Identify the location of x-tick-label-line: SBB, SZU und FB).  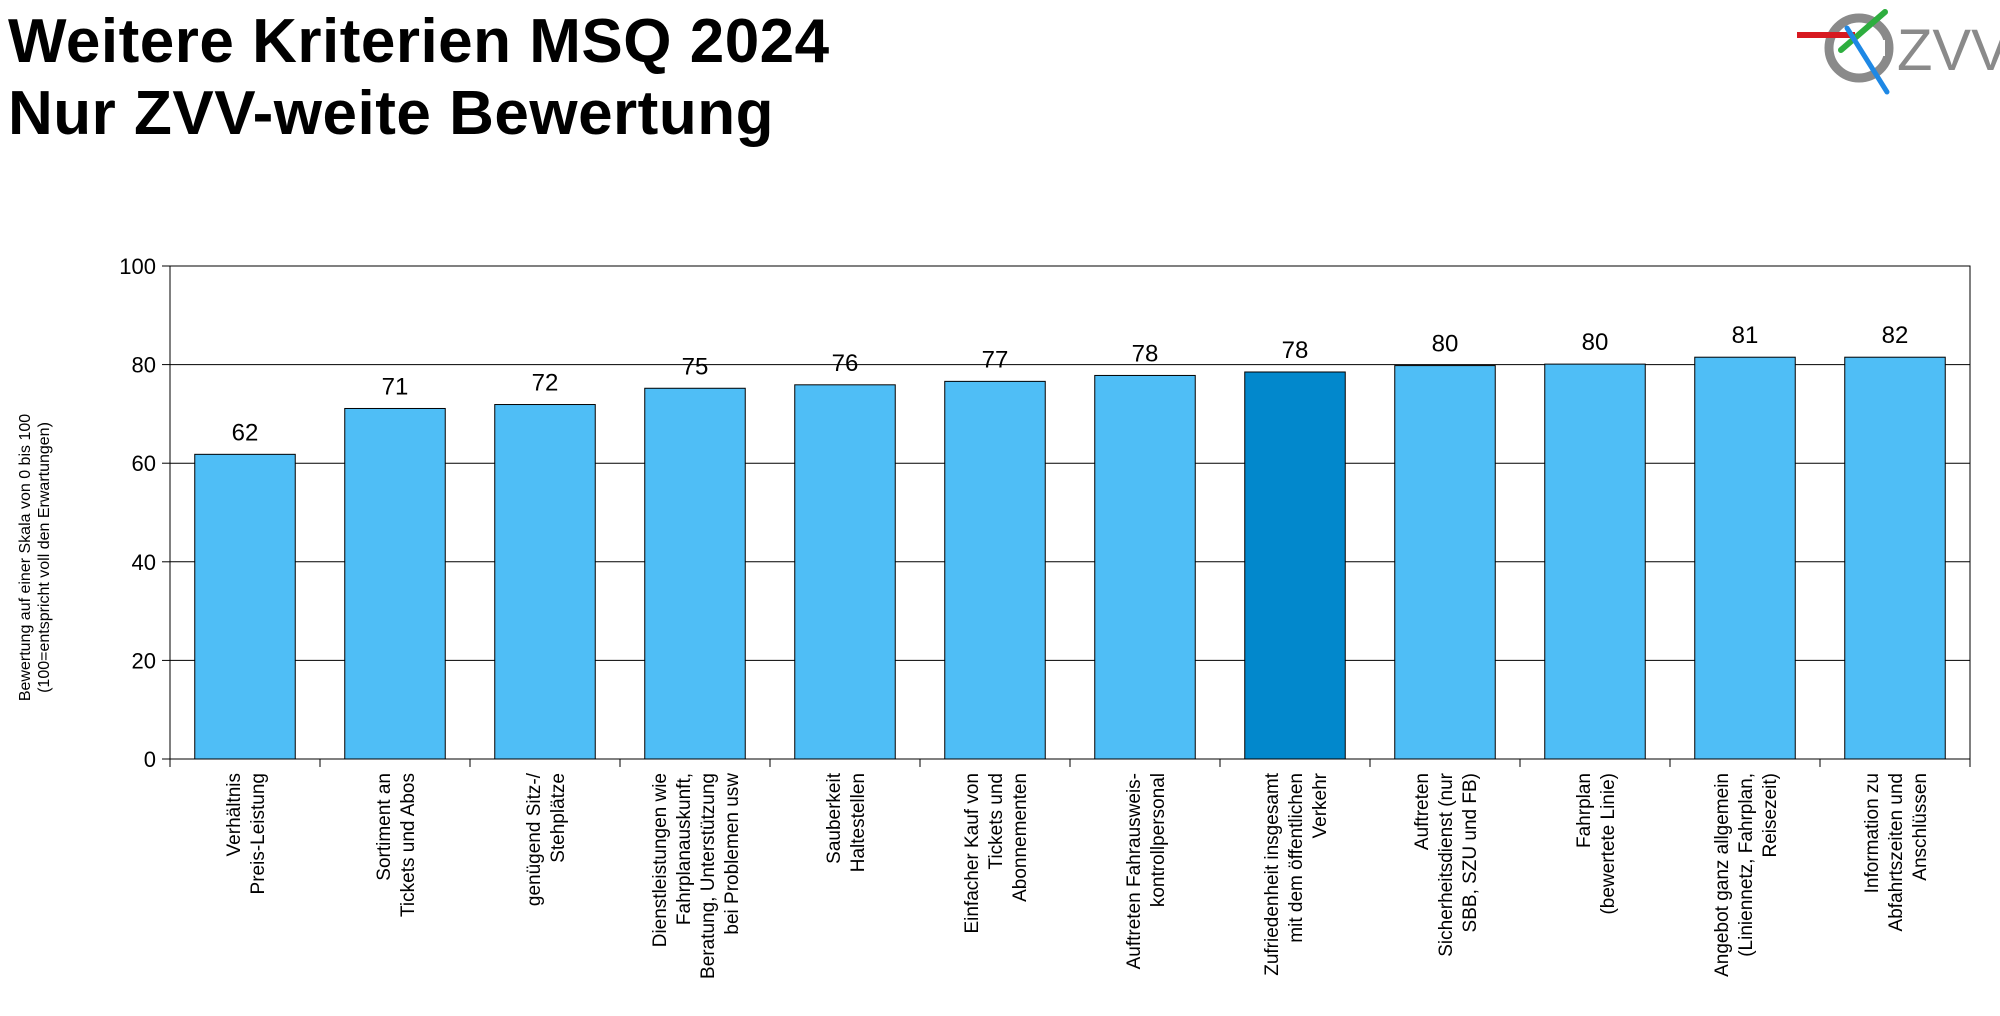
(1470, 852).